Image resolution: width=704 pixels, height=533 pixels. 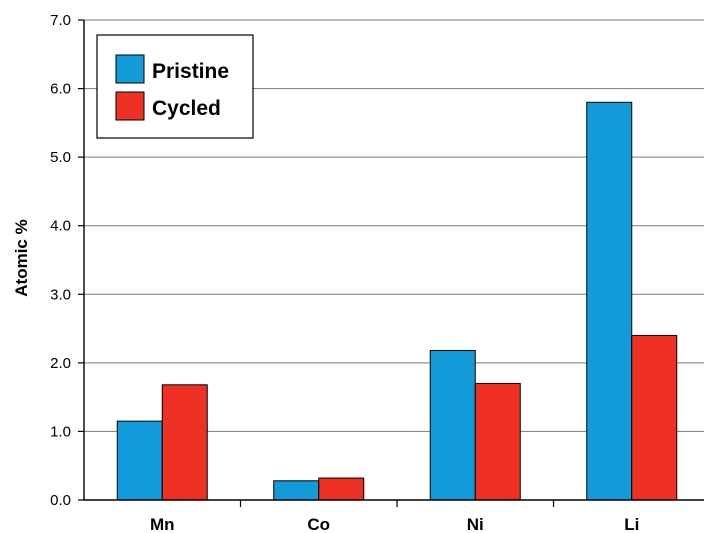 I want to click on bar-cycled-ni, so click(x=497, y=441).